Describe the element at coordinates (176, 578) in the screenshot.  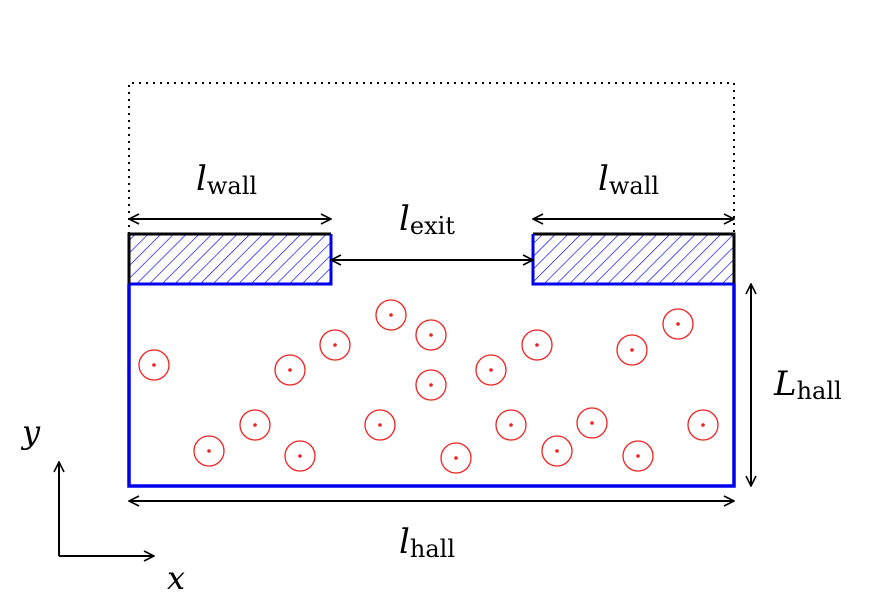
I see `x-axis-label: x` at that location.